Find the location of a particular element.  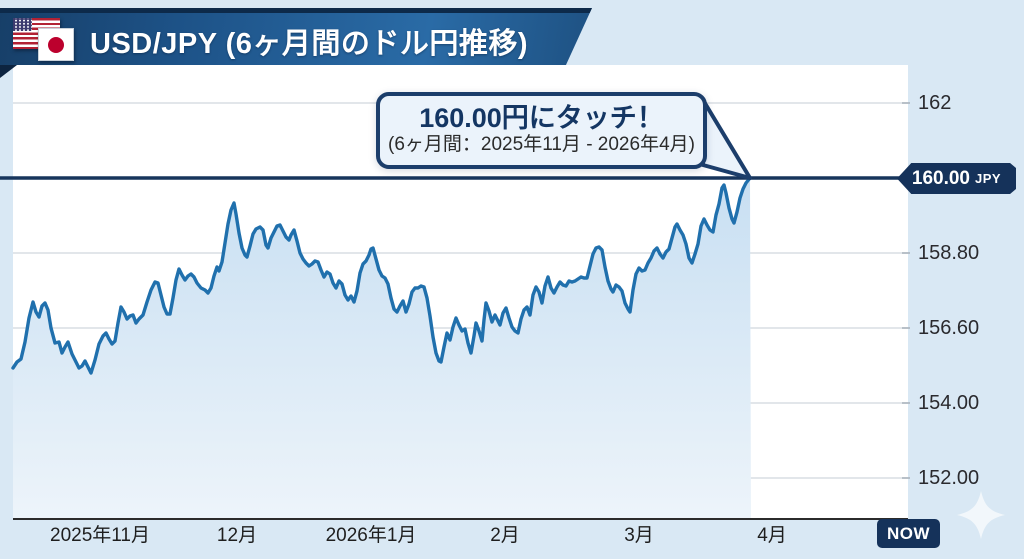

x-axis-label: 2026年1月 is located at coordinates (371, 535).